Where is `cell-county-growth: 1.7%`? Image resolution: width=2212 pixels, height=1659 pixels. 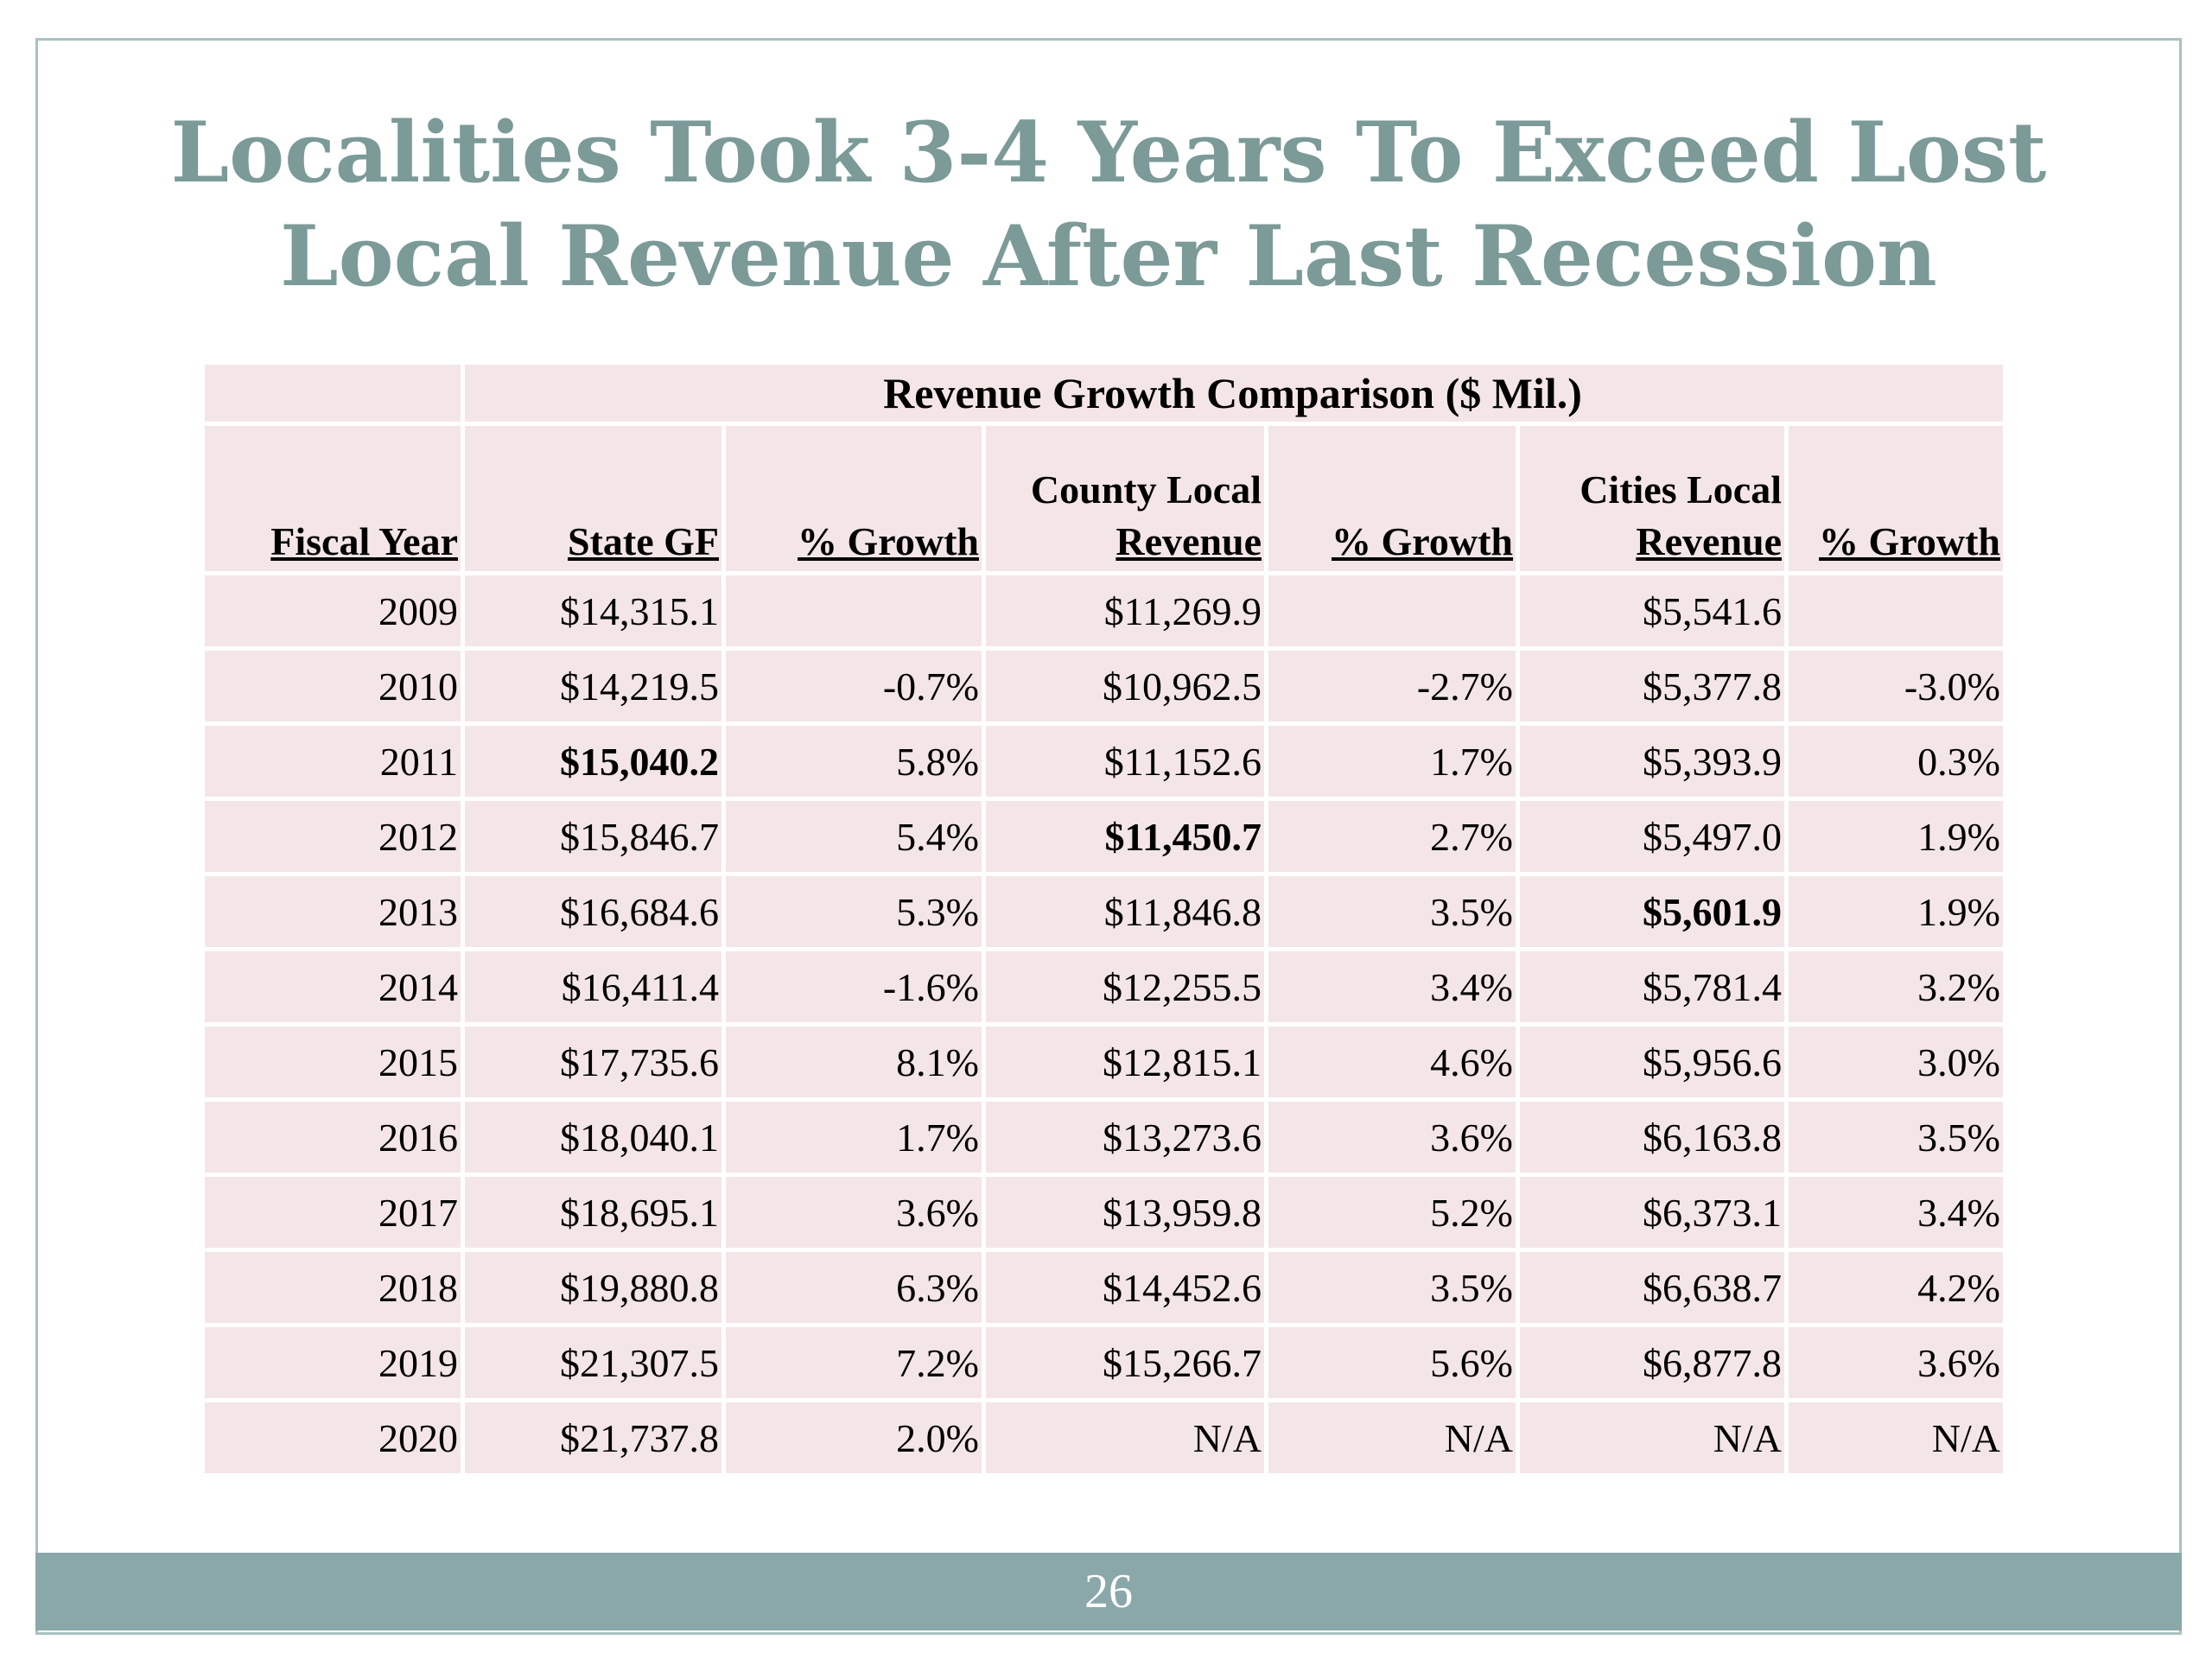
cell-county-growth: 1.7% is located at coordinates (1392, 761).